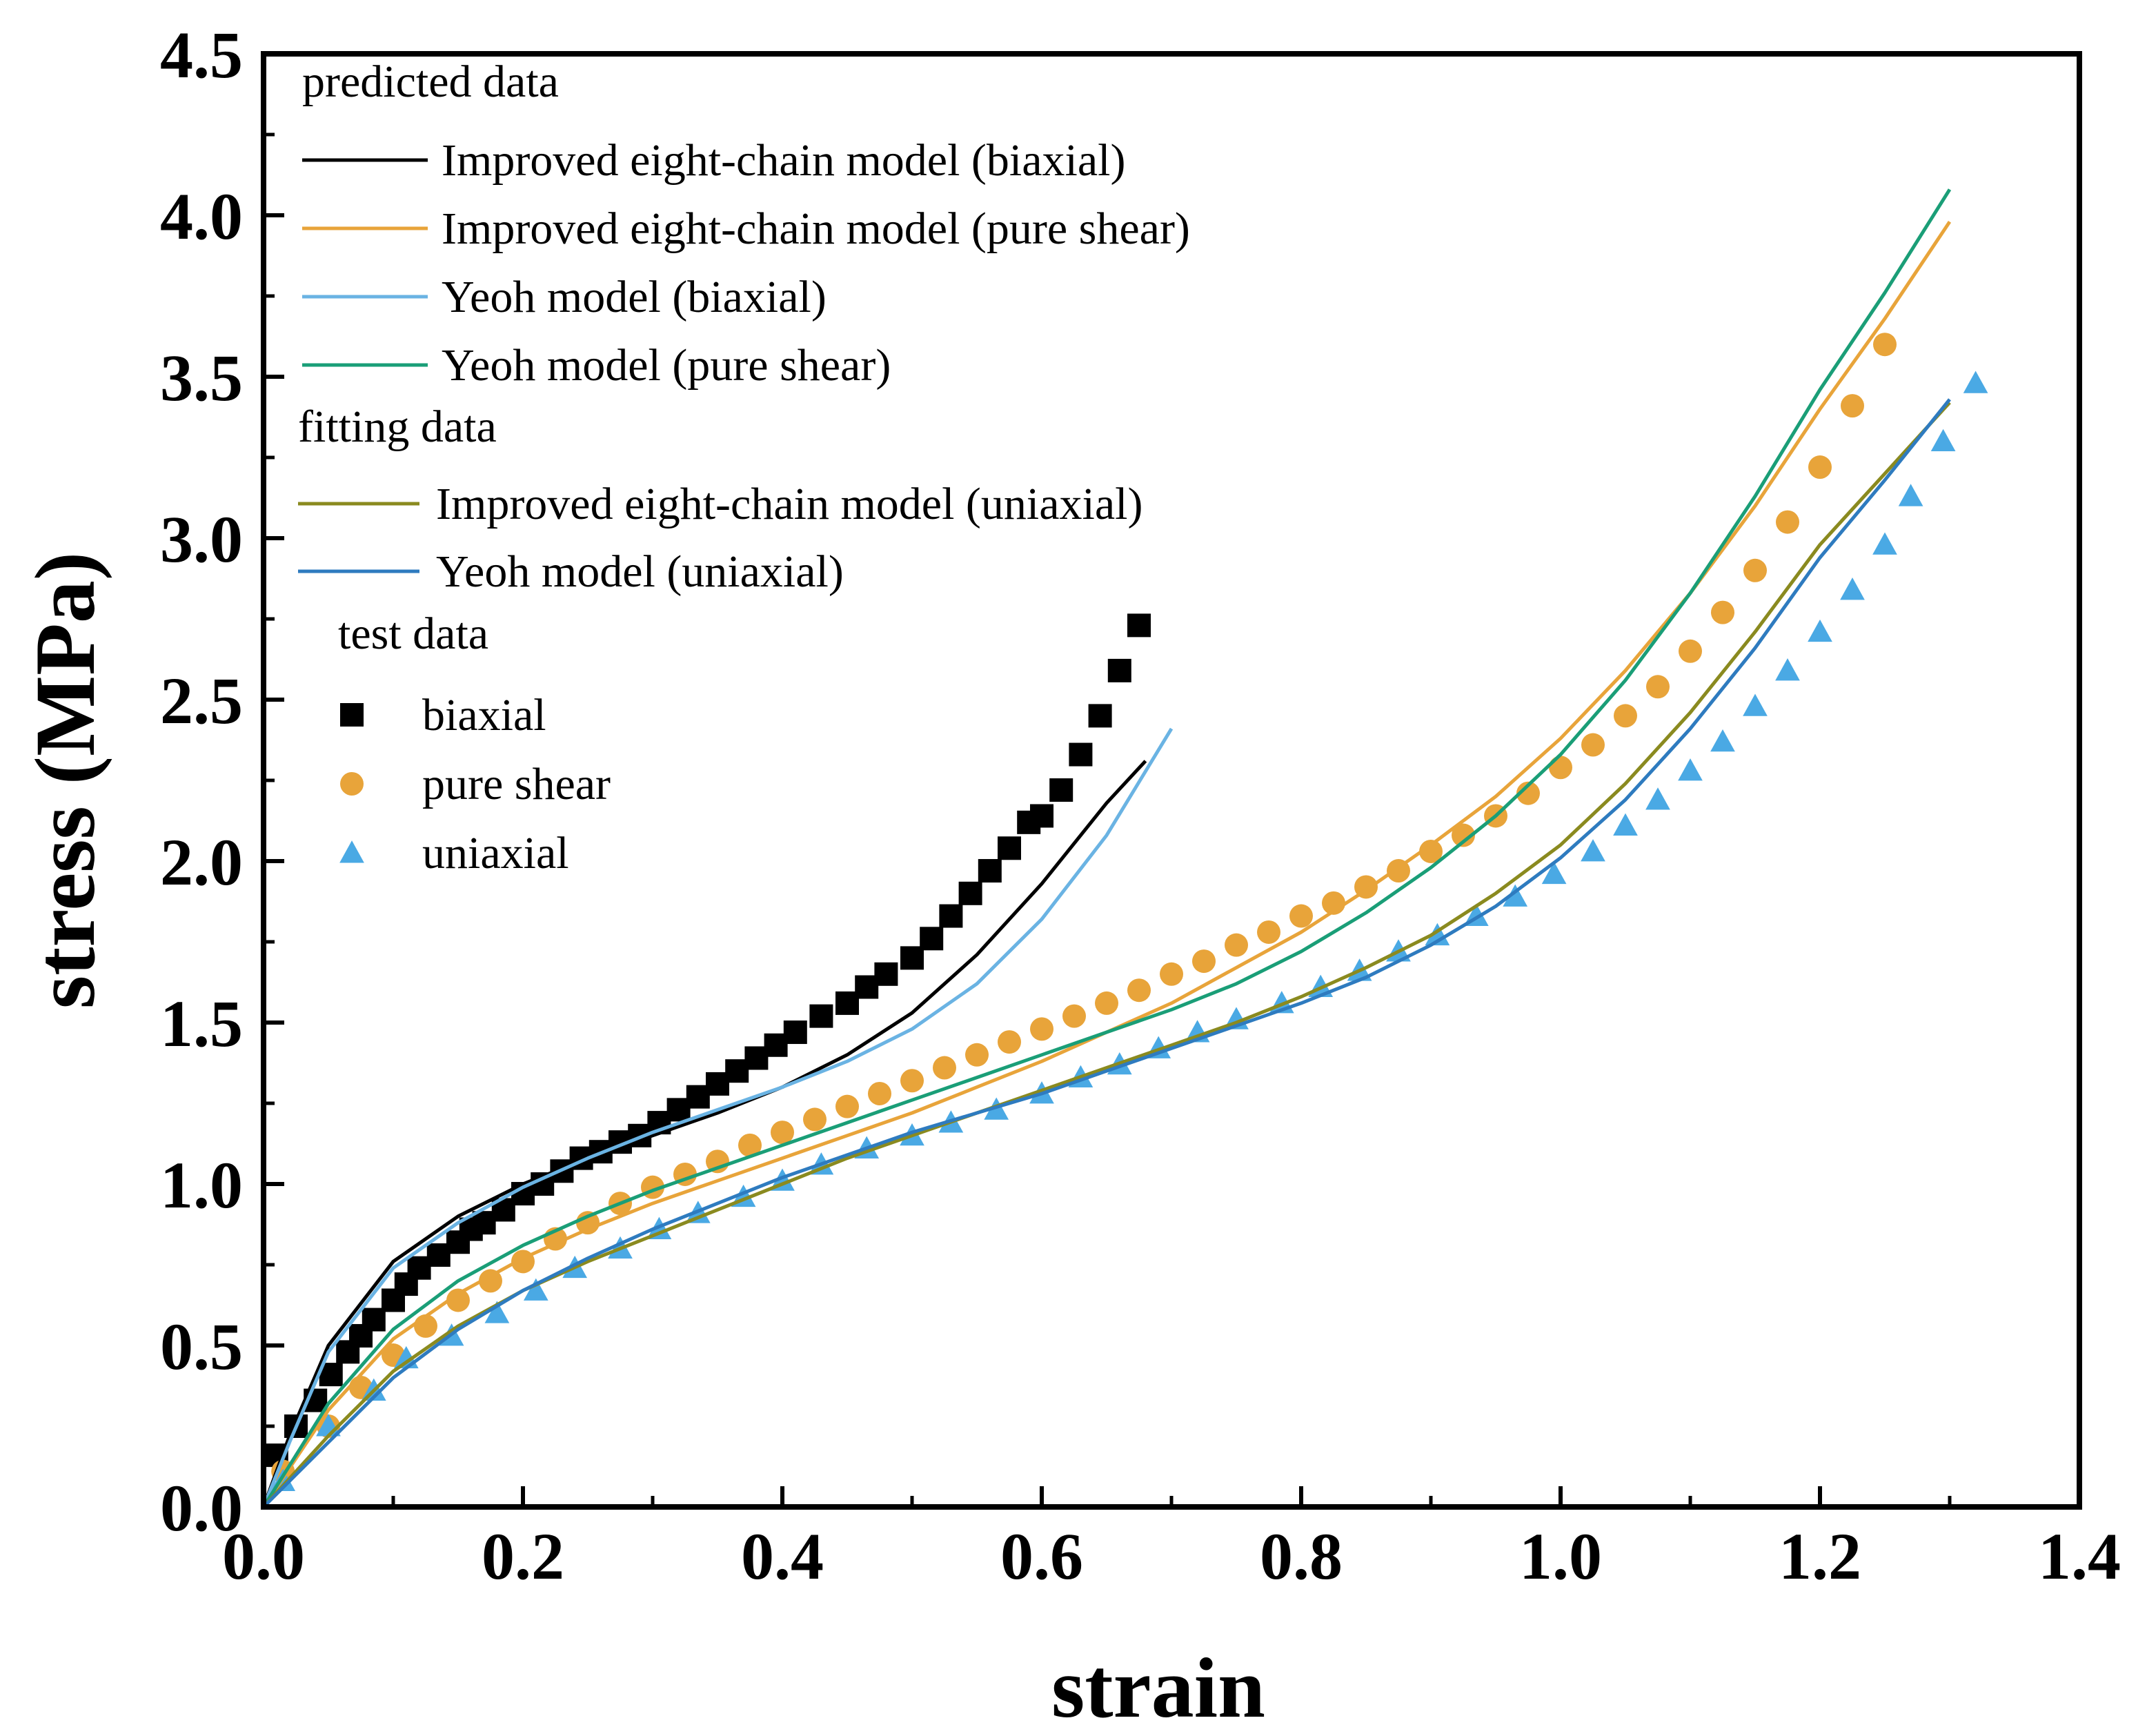 The width and height of the screenshot is (2147, 1736). What do you see at coordinates (430, 82) in the screenshot?
I see `legend-group-title: predicted data` at bounding box center [430, 82].